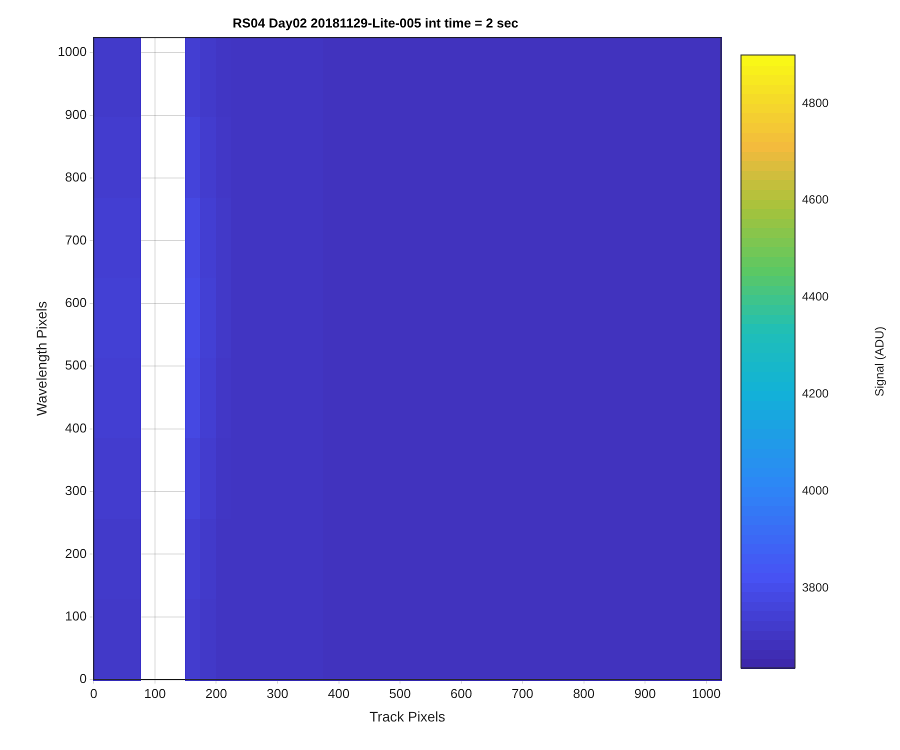 Image resolution: width=900 pixels, height=750 pixels. I want to click on x-tick-label: 800, so click(583, 693).